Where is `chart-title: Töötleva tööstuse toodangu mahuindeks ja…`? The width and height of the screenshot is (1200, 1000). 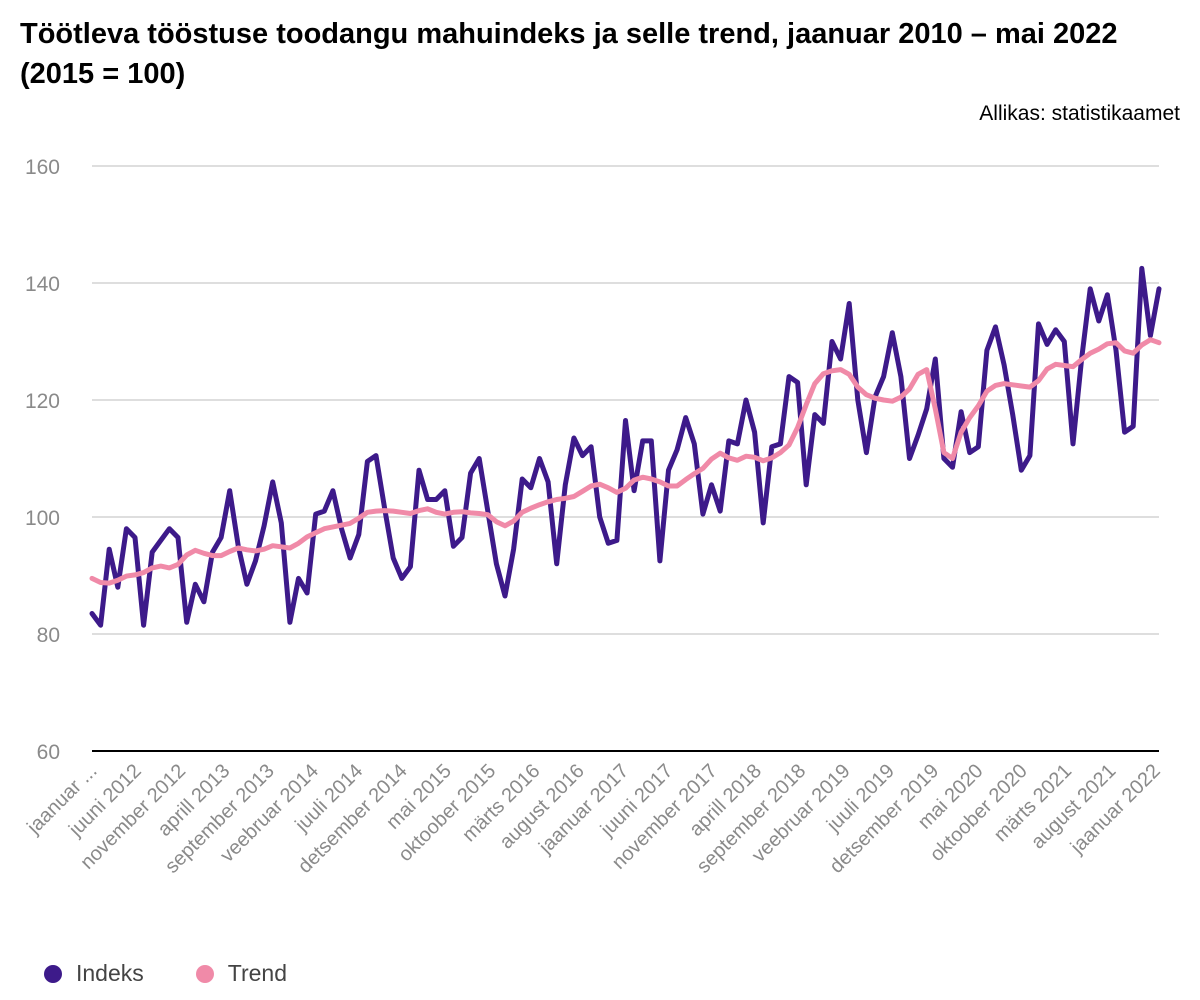
chart-title: Töötleva tööstuse toodangu mahuindeks ja… is located at coordinates (569, 54).